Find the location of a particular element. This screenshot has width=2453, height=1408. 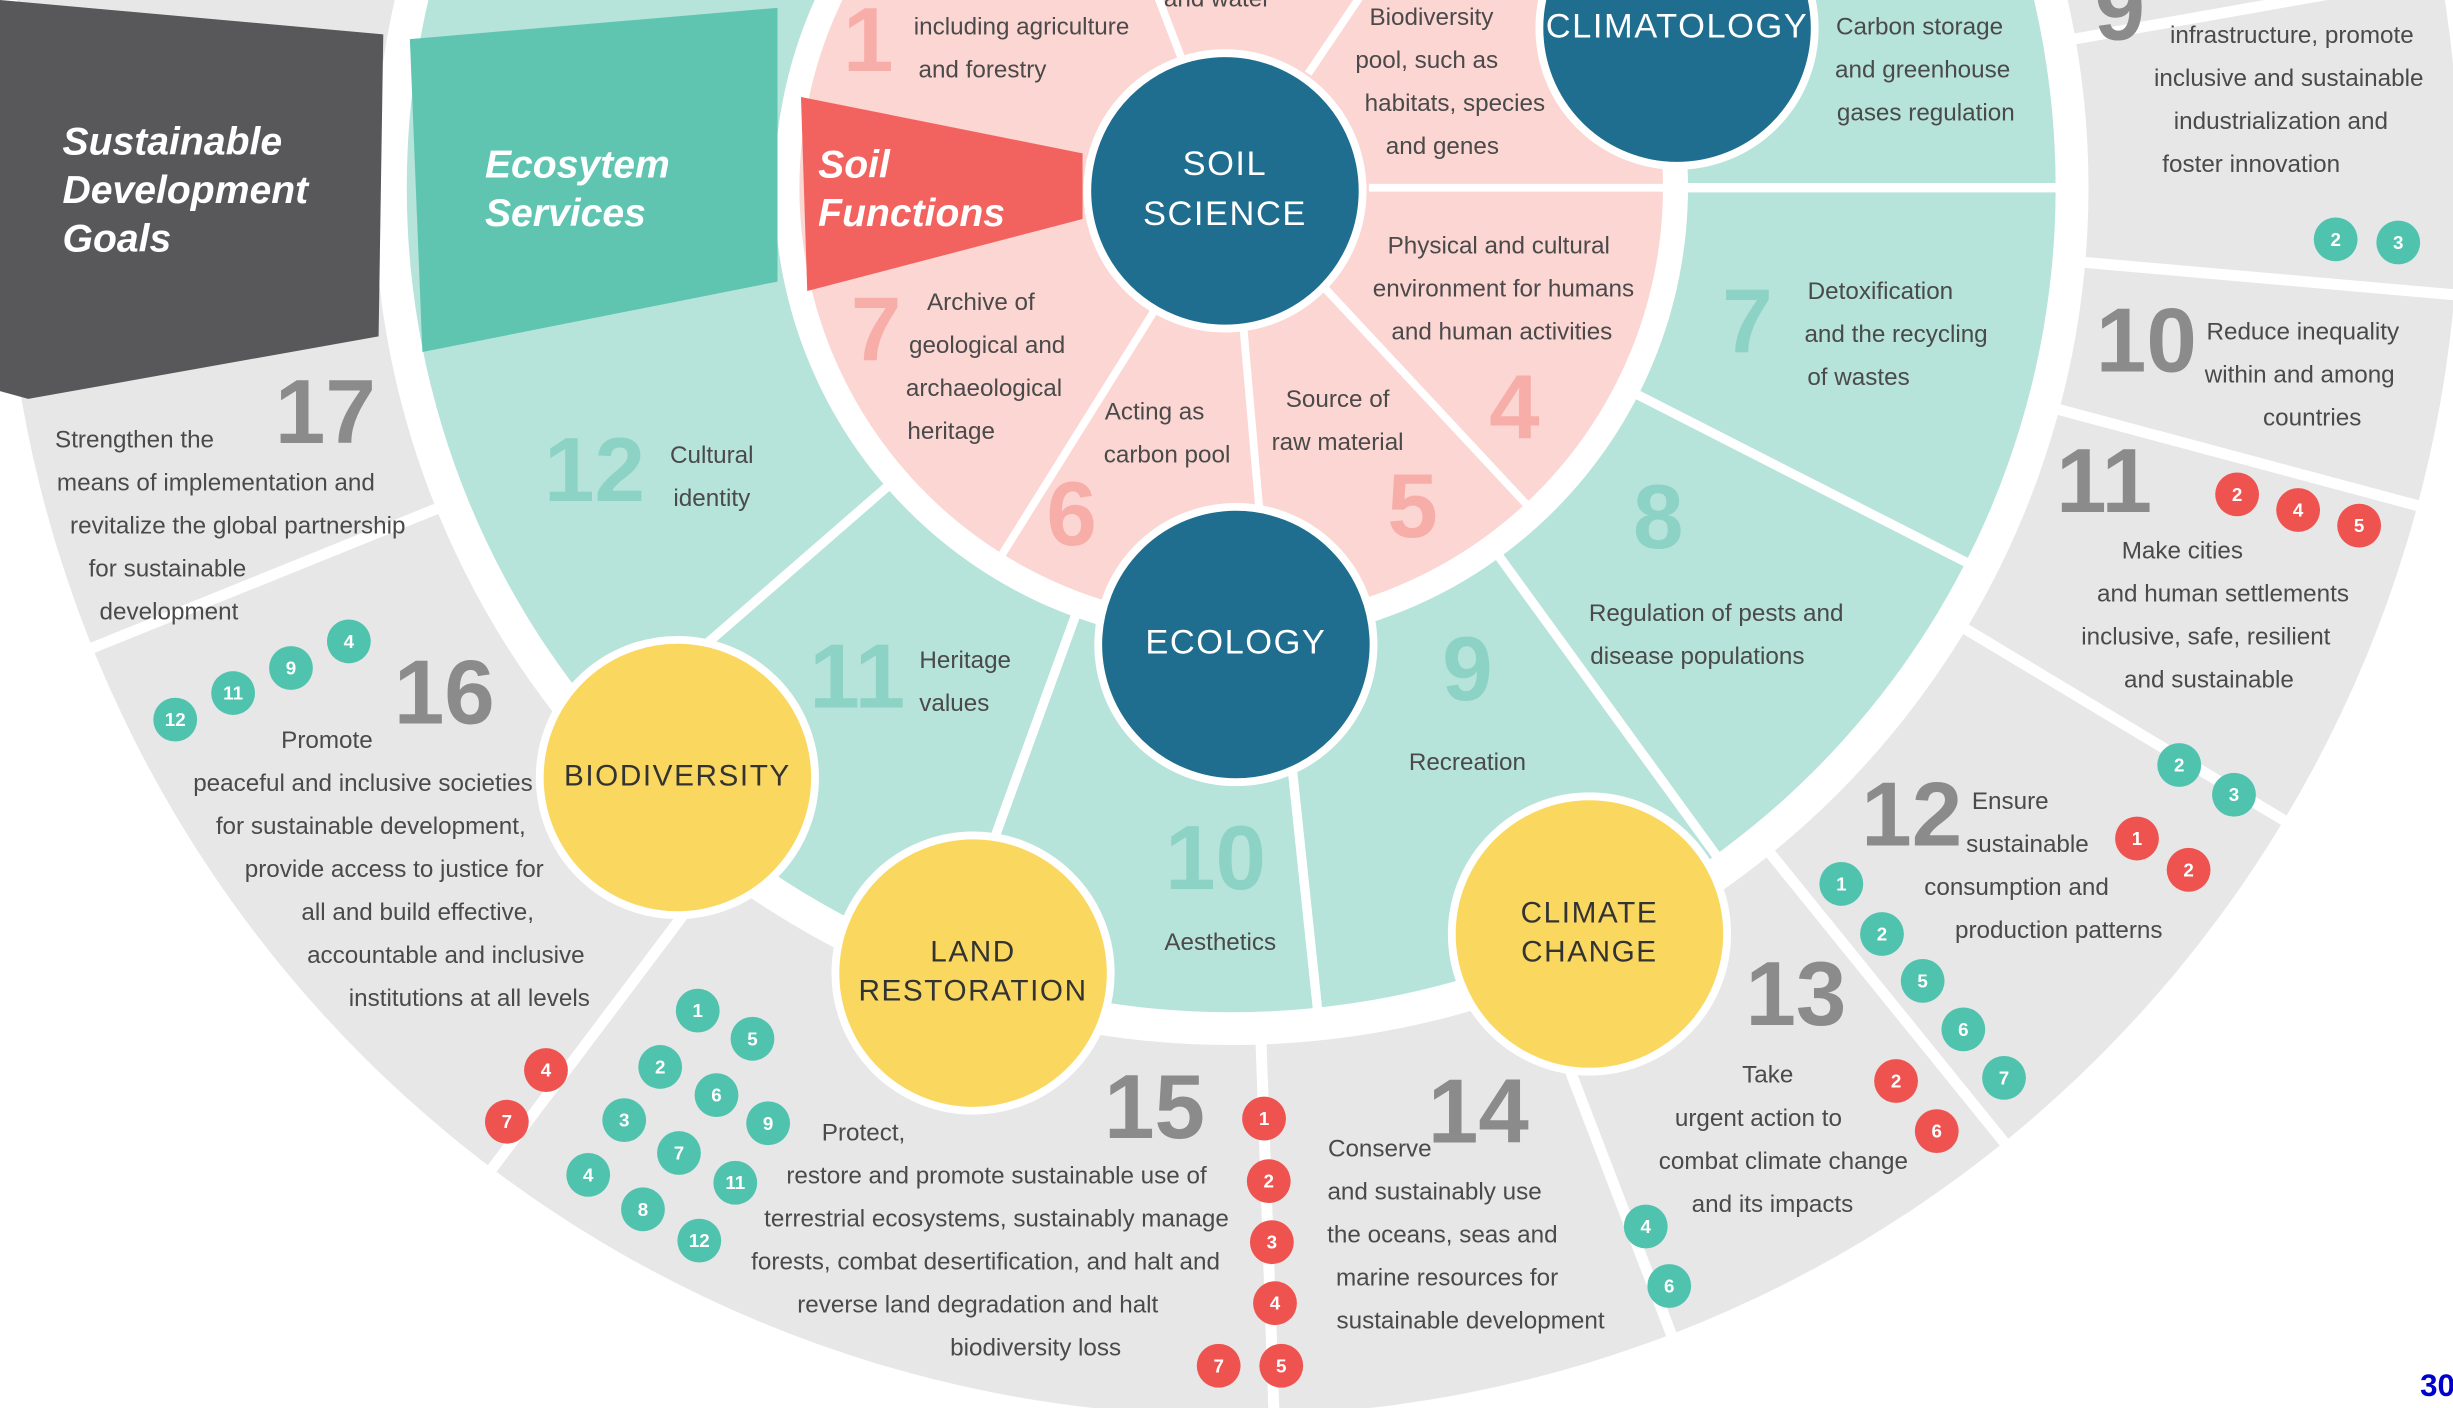

item-text: consumption and is located at coordinates (2016, 887).